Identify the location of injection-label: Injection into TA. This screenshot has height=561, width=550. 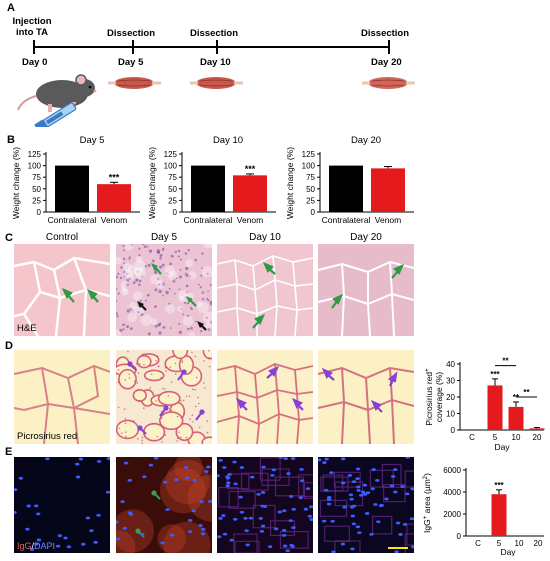
(32, 27).